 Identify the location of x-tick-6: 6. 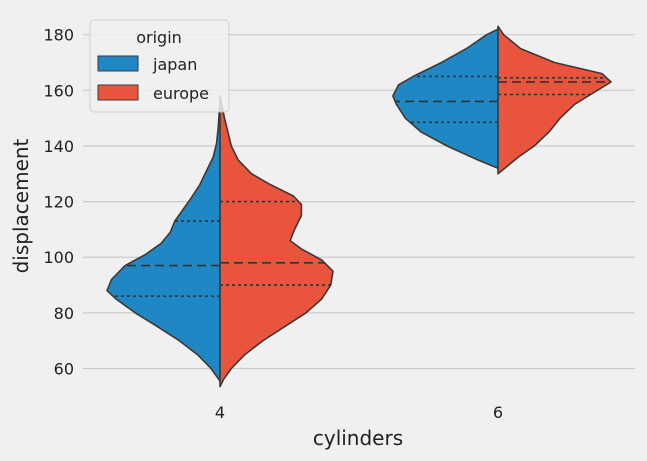
(498, 412).